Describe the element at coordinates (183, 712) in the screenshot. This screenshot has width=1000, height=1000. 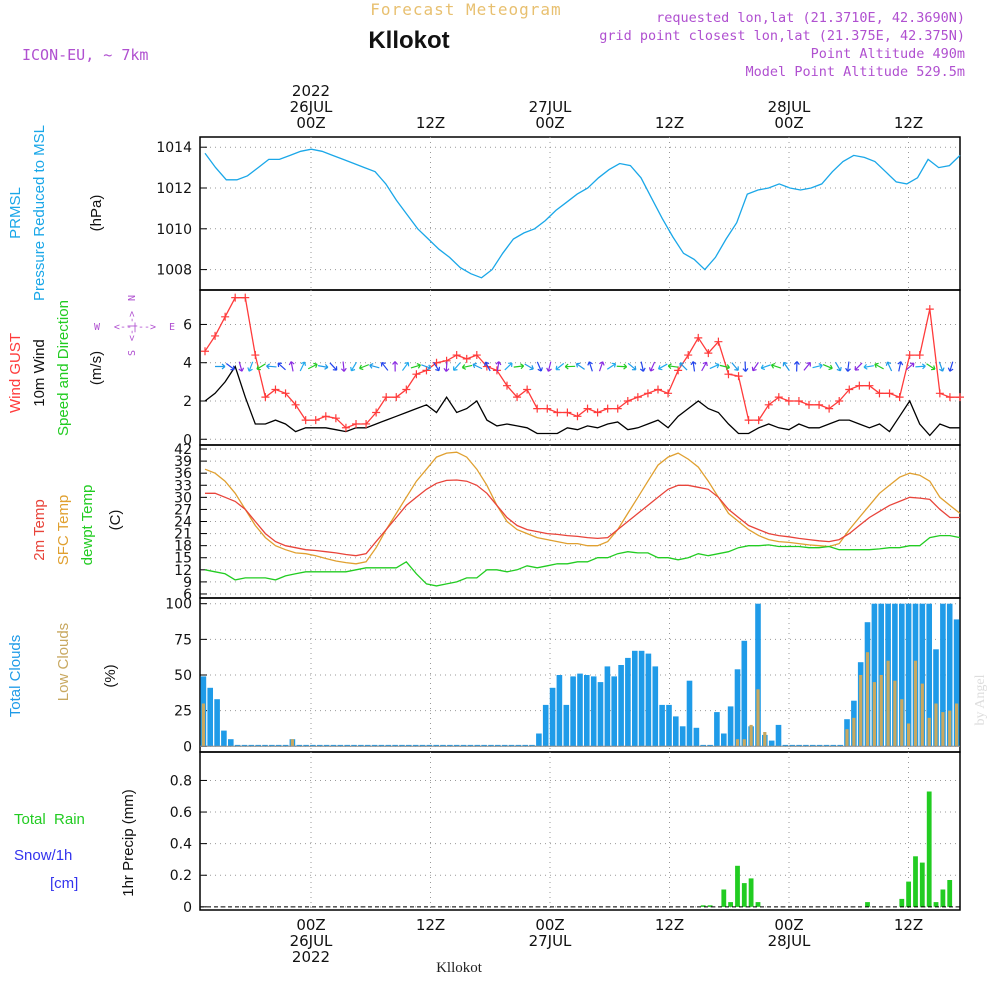
I see `y-tick-label: 25` at that location.